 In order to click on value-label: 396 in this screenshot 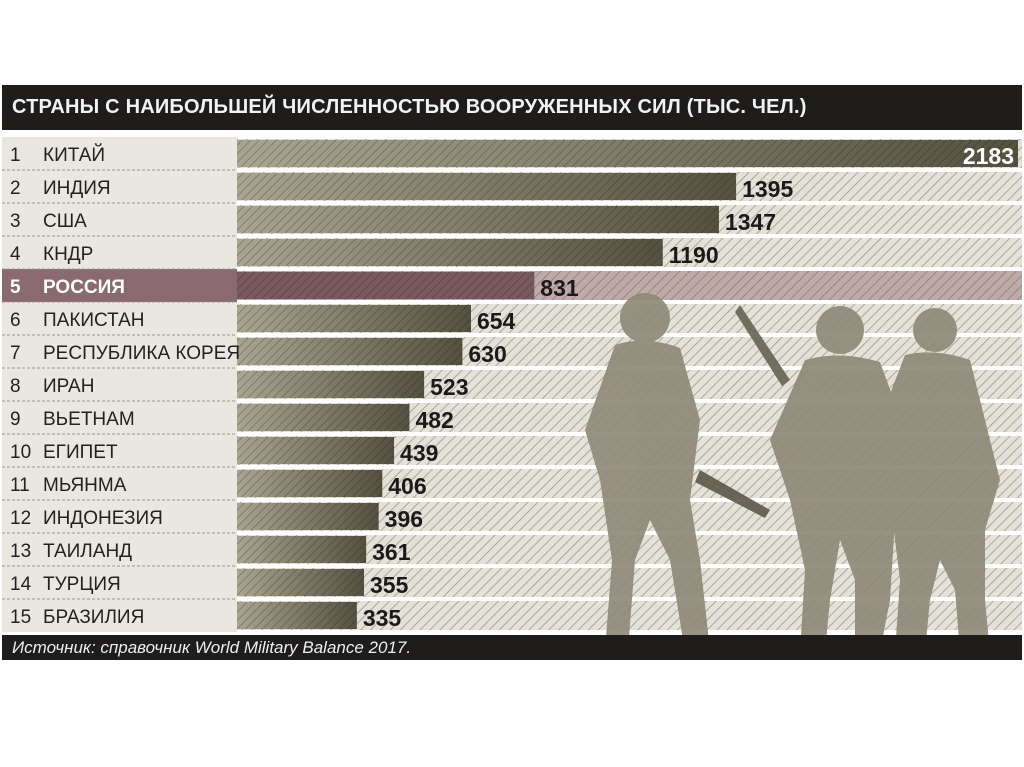, I will do `click(404, 519)`.